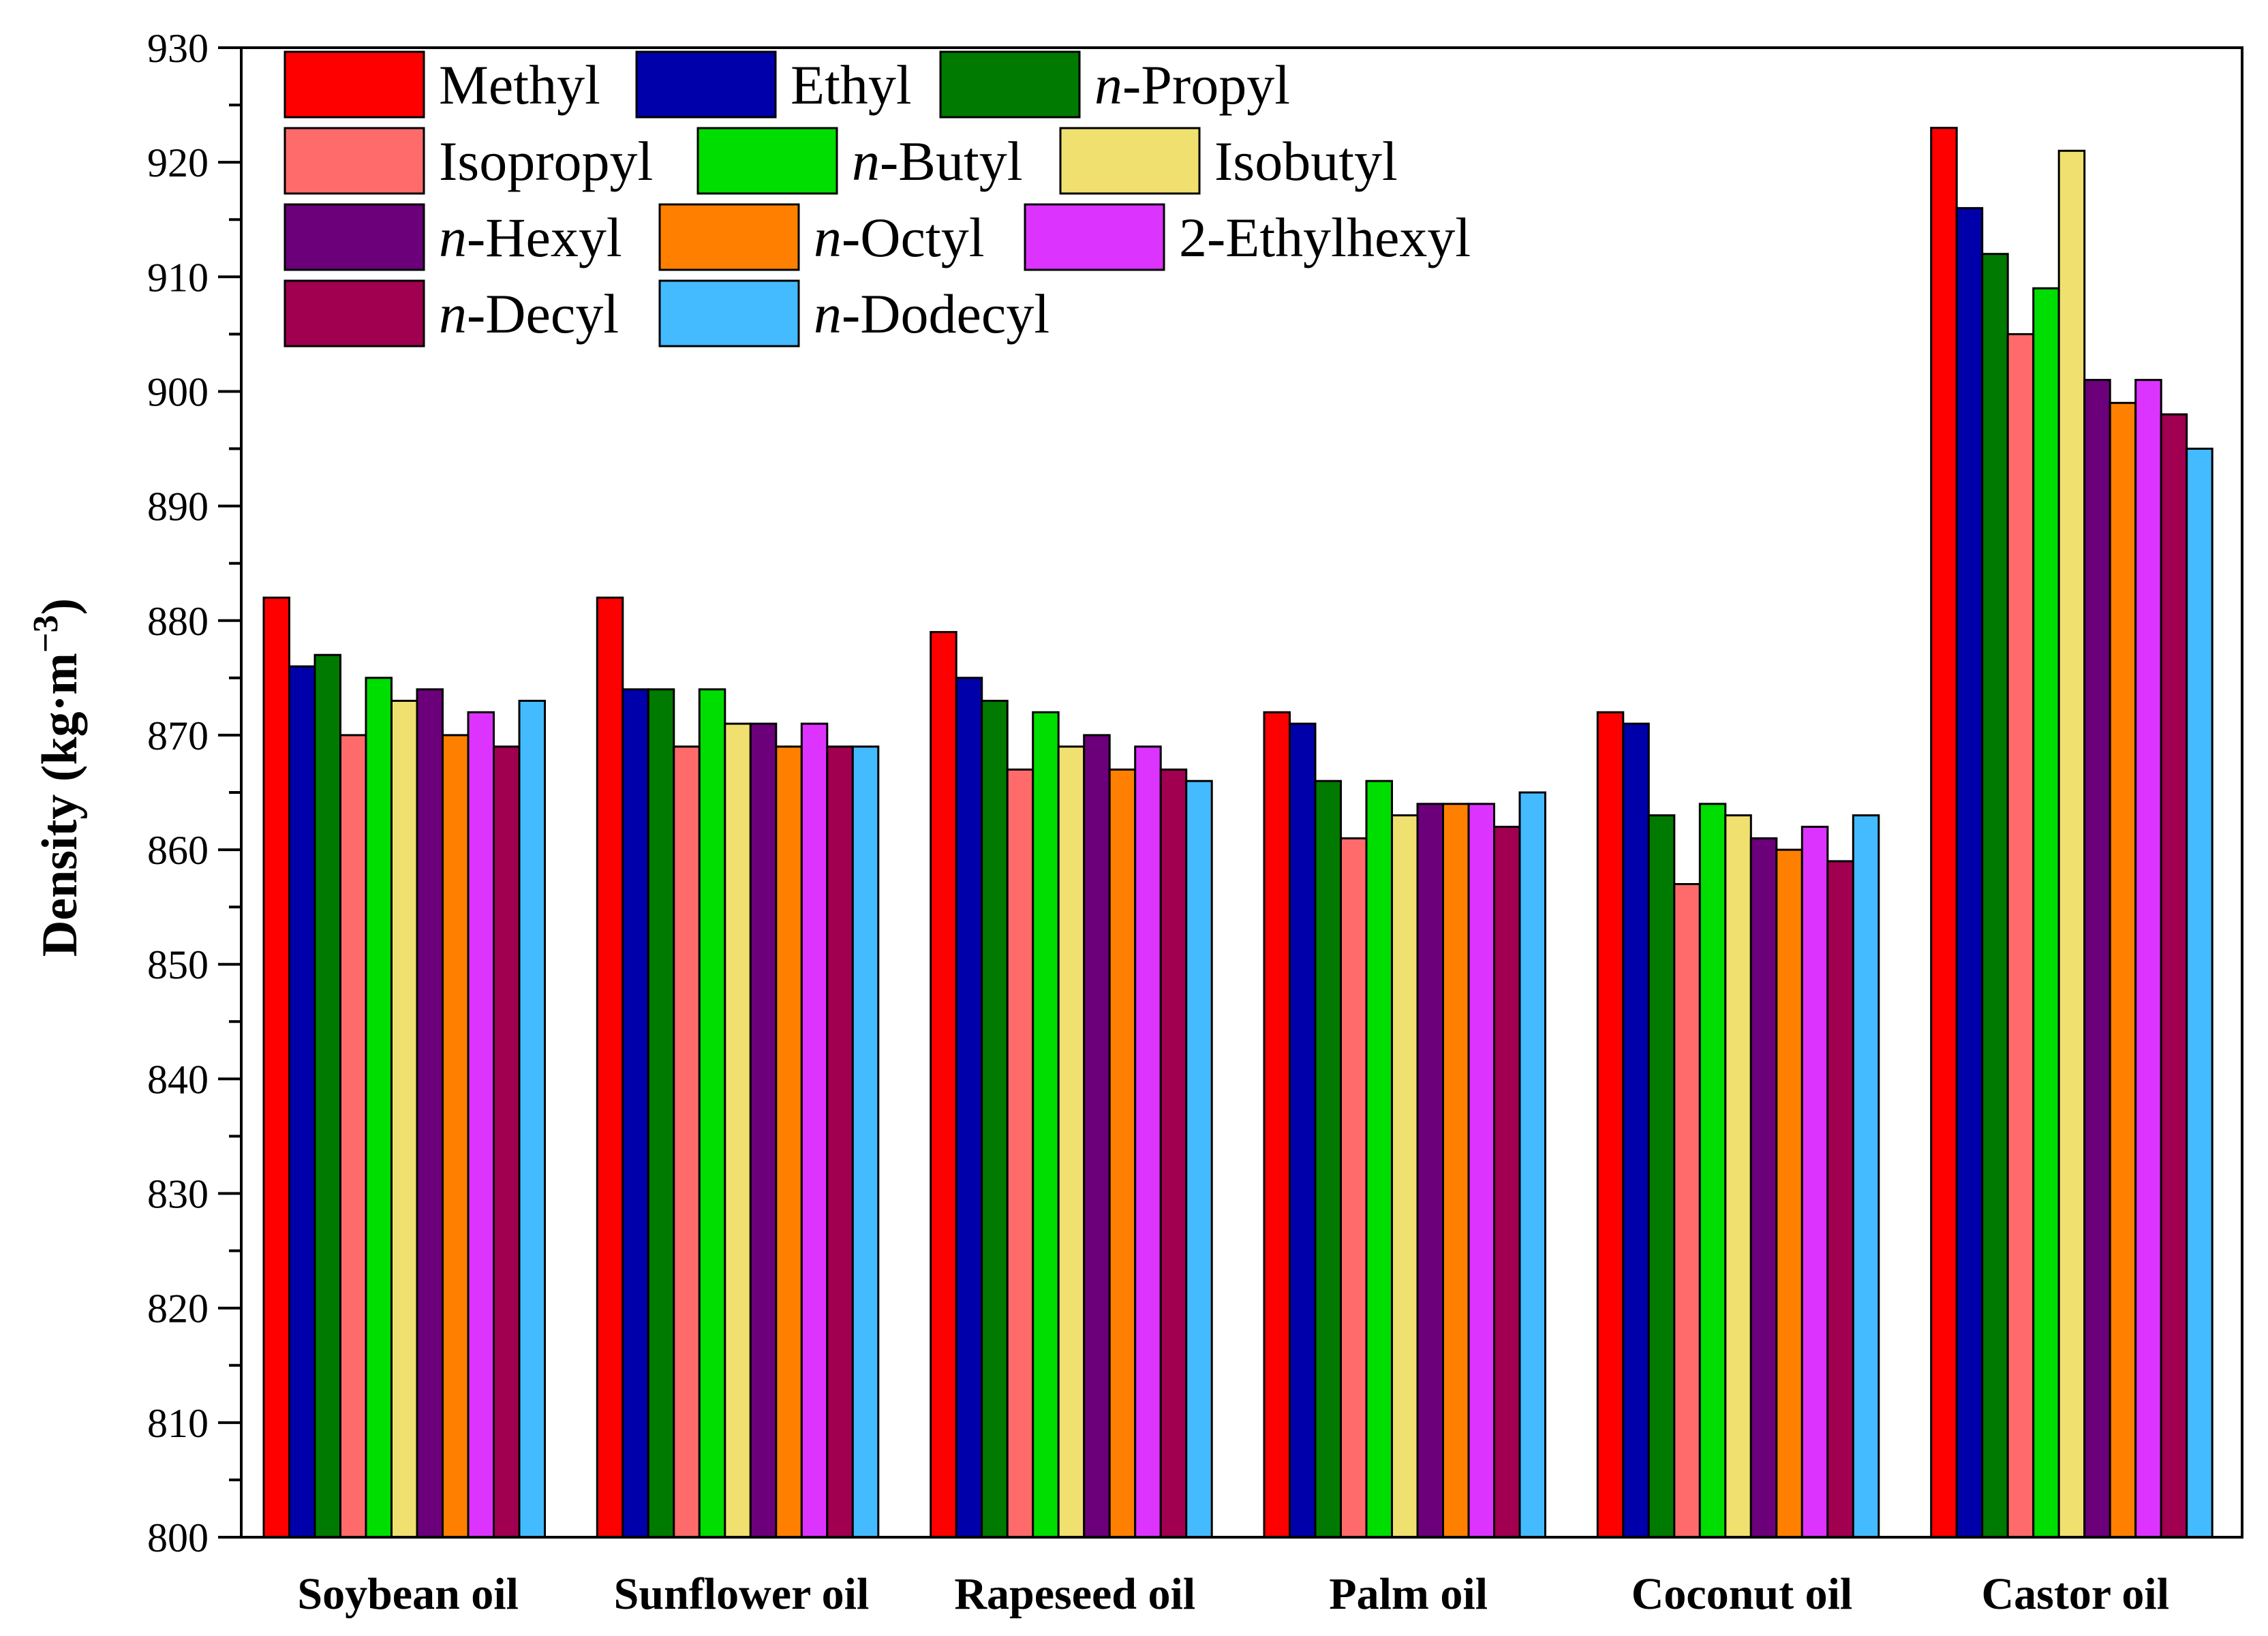 The image size is (2268, 1636). Describe the element at coordinates (738, 1130) in the screenshot. I see `bar-sunflower-oil-isobutyl` at that location.